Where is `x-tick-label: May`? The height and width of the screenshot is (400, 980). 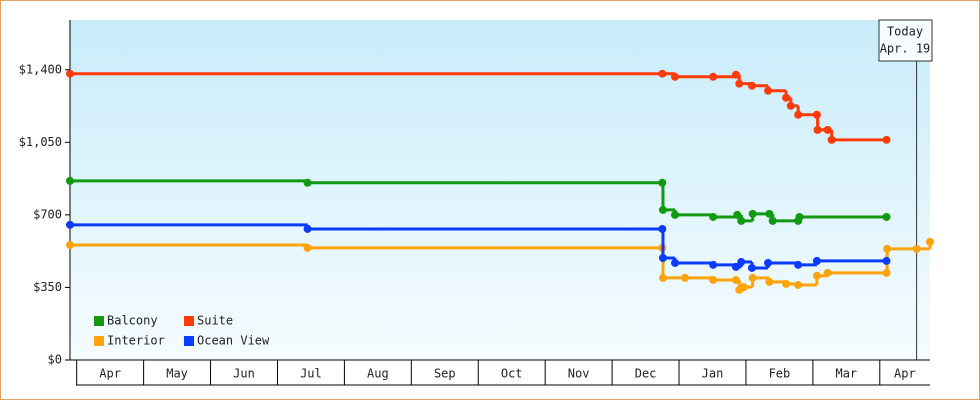 x-tick-label: May is located at coordinates (177, 374).